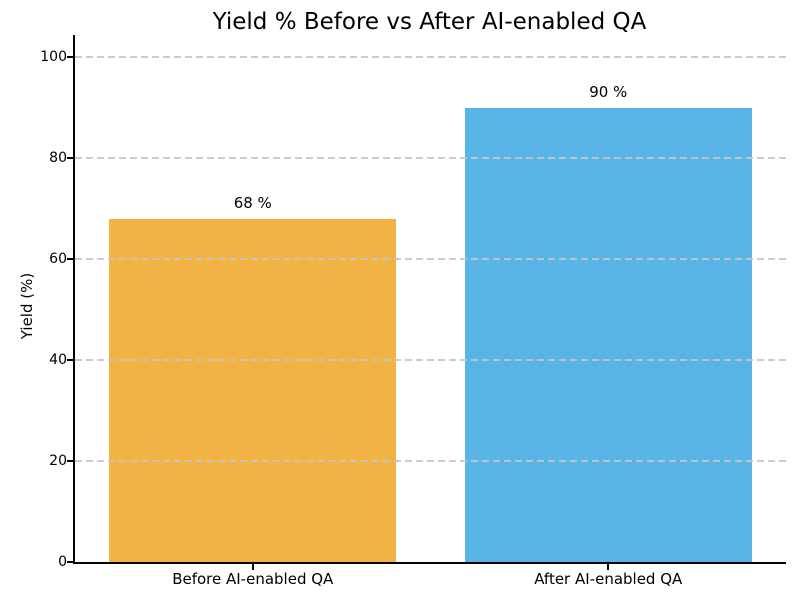  I want to click on y-tick-label-40: 40, so click(58, 359).